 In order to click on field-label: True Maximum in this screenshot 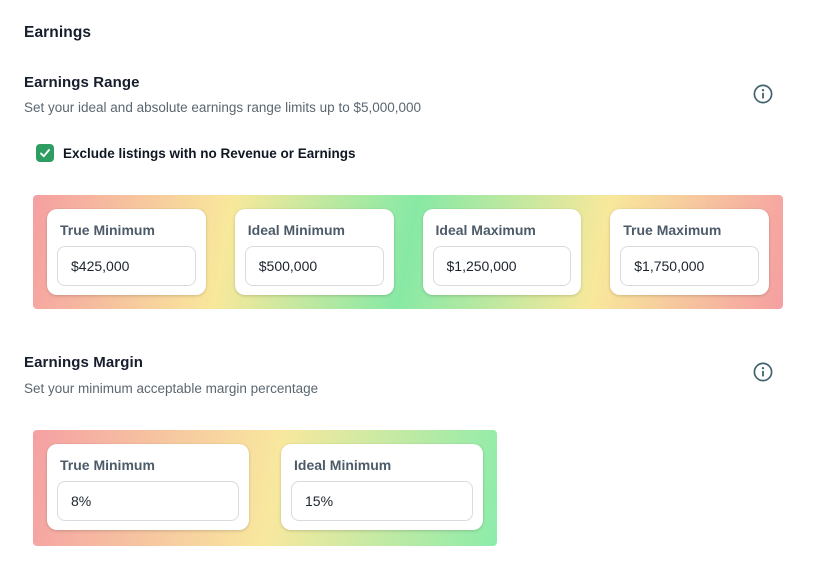, I will do `click(672, 230)`.